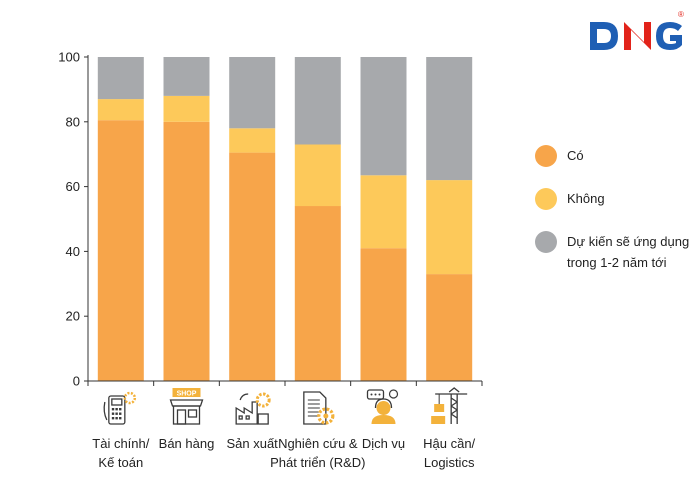 The image size is (700, 495). I want to click on legend-label: Có, so click(575, 155).